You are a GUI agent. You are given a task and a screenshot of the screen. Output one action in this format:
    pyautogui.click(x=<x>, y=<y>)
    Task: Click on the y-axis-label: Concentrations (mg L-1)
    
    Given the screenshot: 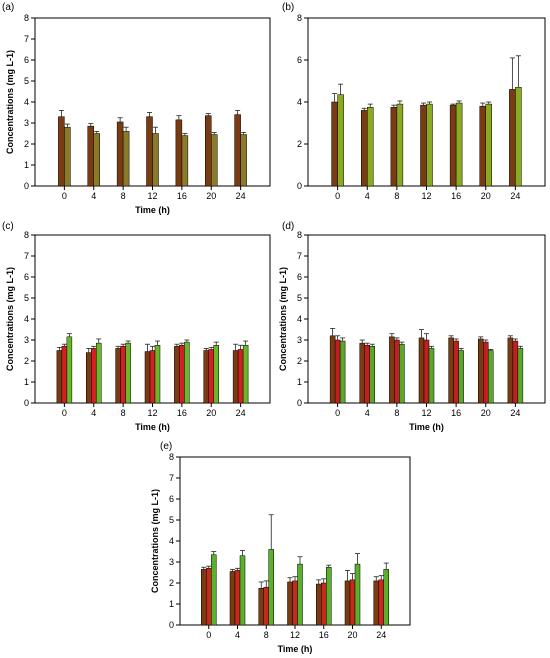 What is the action you would take?
    pyautogui.click(x=10, y=102)
    